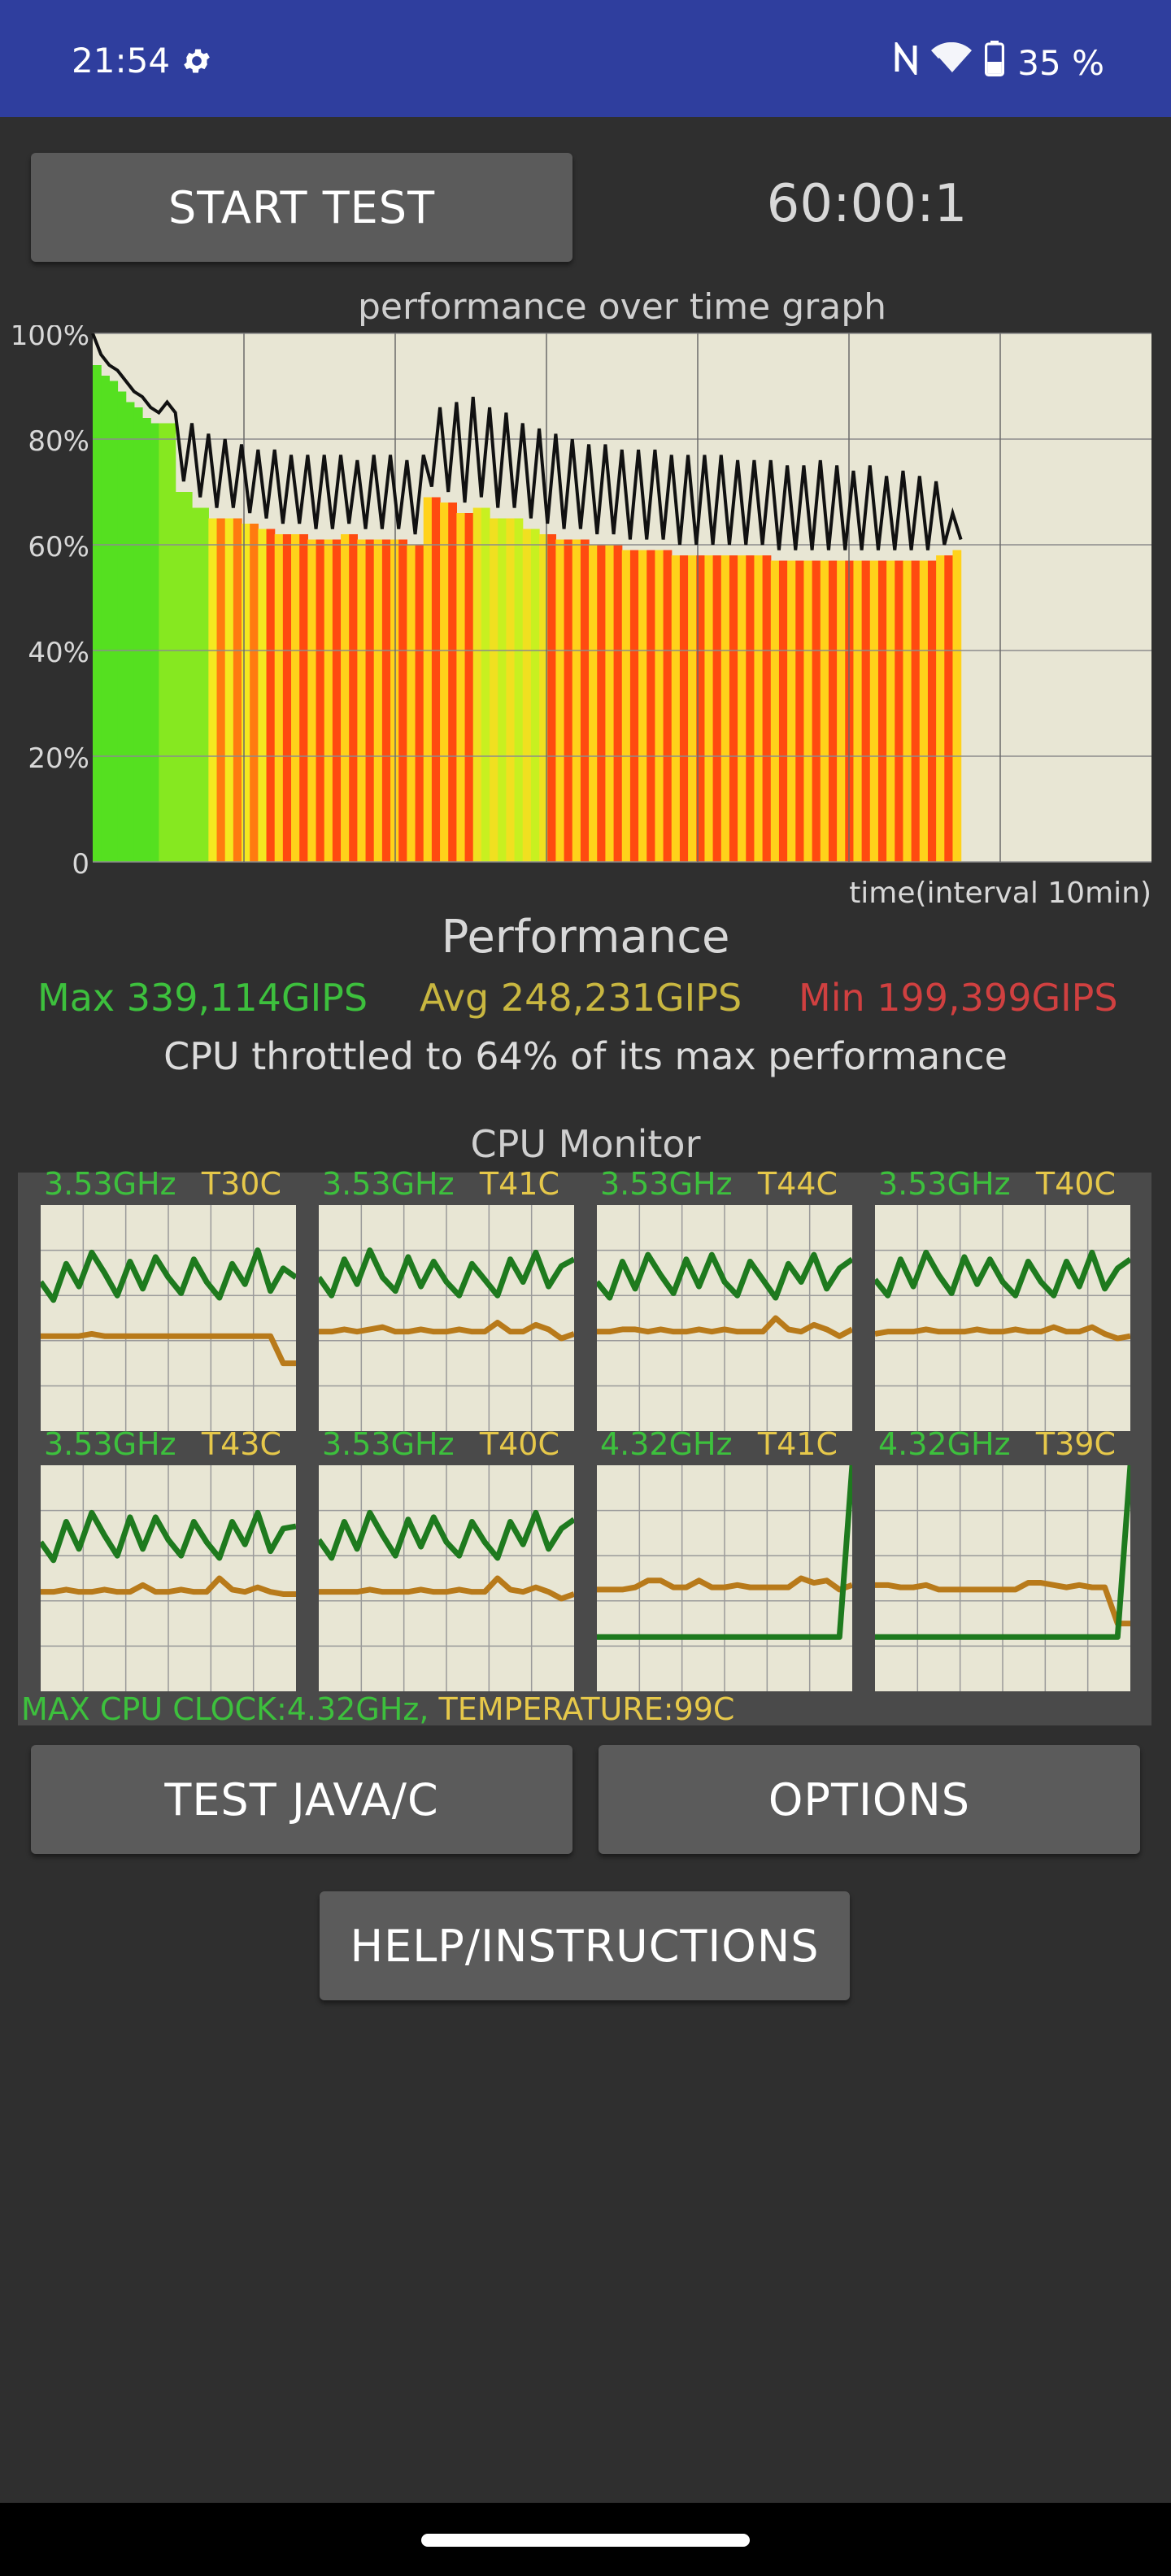 The height and width of the screenshot is (2576, 1171). What do you see at coordinates (81, 864) in the screenshot?
I see `y-tick-label: 0` at bounding box center [81, 864].